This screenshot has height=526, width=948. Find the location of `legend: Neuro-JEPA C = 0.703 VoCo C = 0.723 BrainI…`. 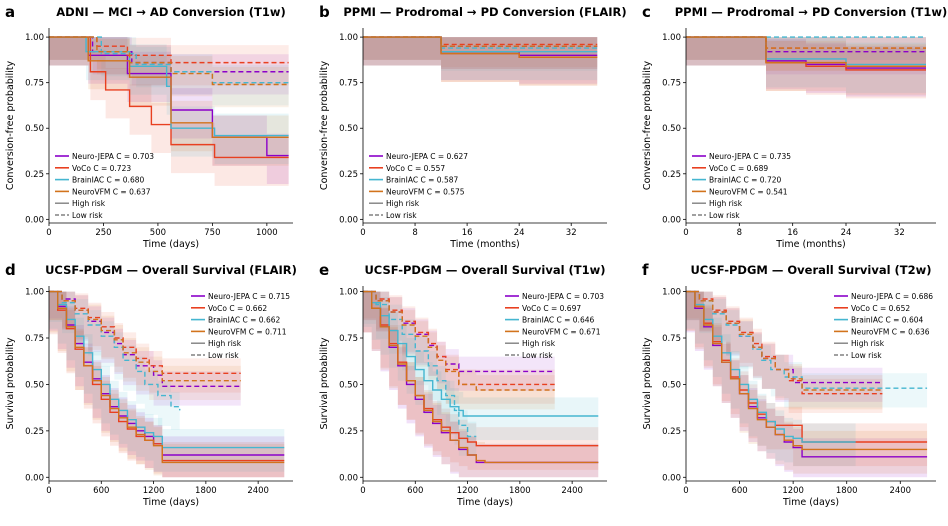

legend: Neuro-JEPA C = 0.703 VoCo C = 0.723 BrainI… is located at coordinates (104, 186).